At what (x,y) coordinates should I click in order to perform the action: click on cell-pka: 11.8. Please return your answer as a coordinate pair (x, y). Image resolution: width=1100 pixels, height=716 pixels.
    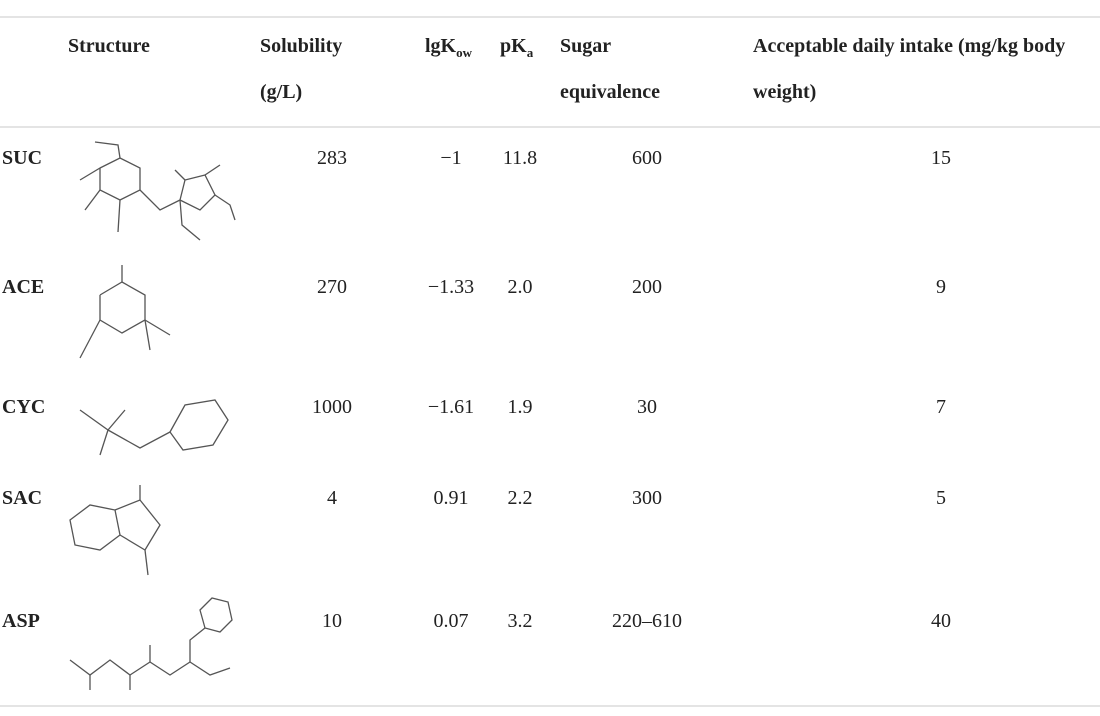
    Looking at the image, I should click on (520, 158).